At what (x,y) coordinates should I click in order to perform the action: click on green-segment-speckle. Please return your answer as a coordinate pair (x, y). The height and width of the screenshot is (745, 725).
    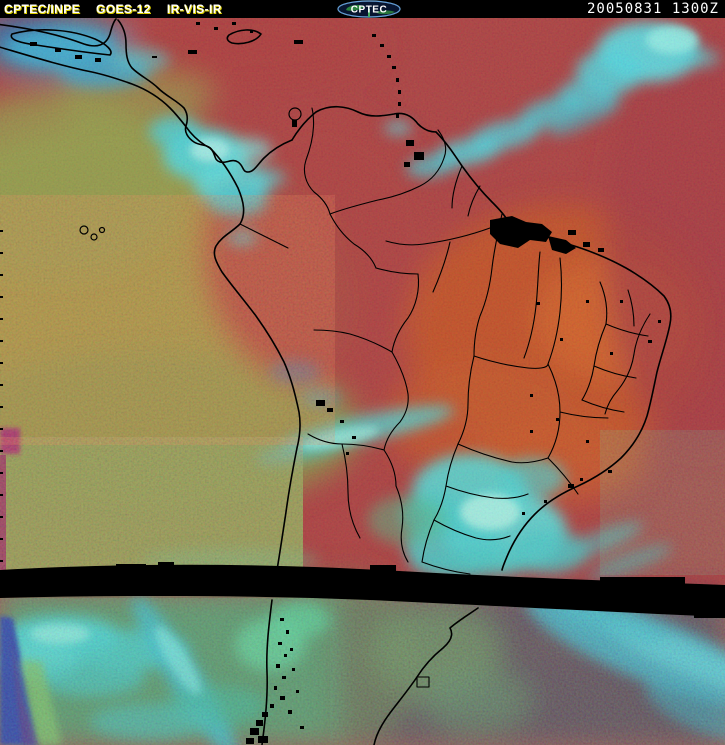
    Looking at the image, I should click on (151, 504).